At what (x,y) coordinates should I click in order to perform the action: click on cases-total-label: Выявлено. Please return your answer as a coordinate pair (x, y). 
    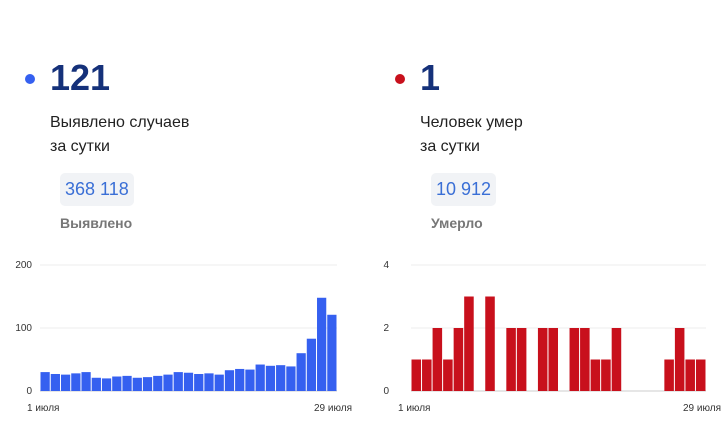
    Looking at the image, I should click on (96, 223).